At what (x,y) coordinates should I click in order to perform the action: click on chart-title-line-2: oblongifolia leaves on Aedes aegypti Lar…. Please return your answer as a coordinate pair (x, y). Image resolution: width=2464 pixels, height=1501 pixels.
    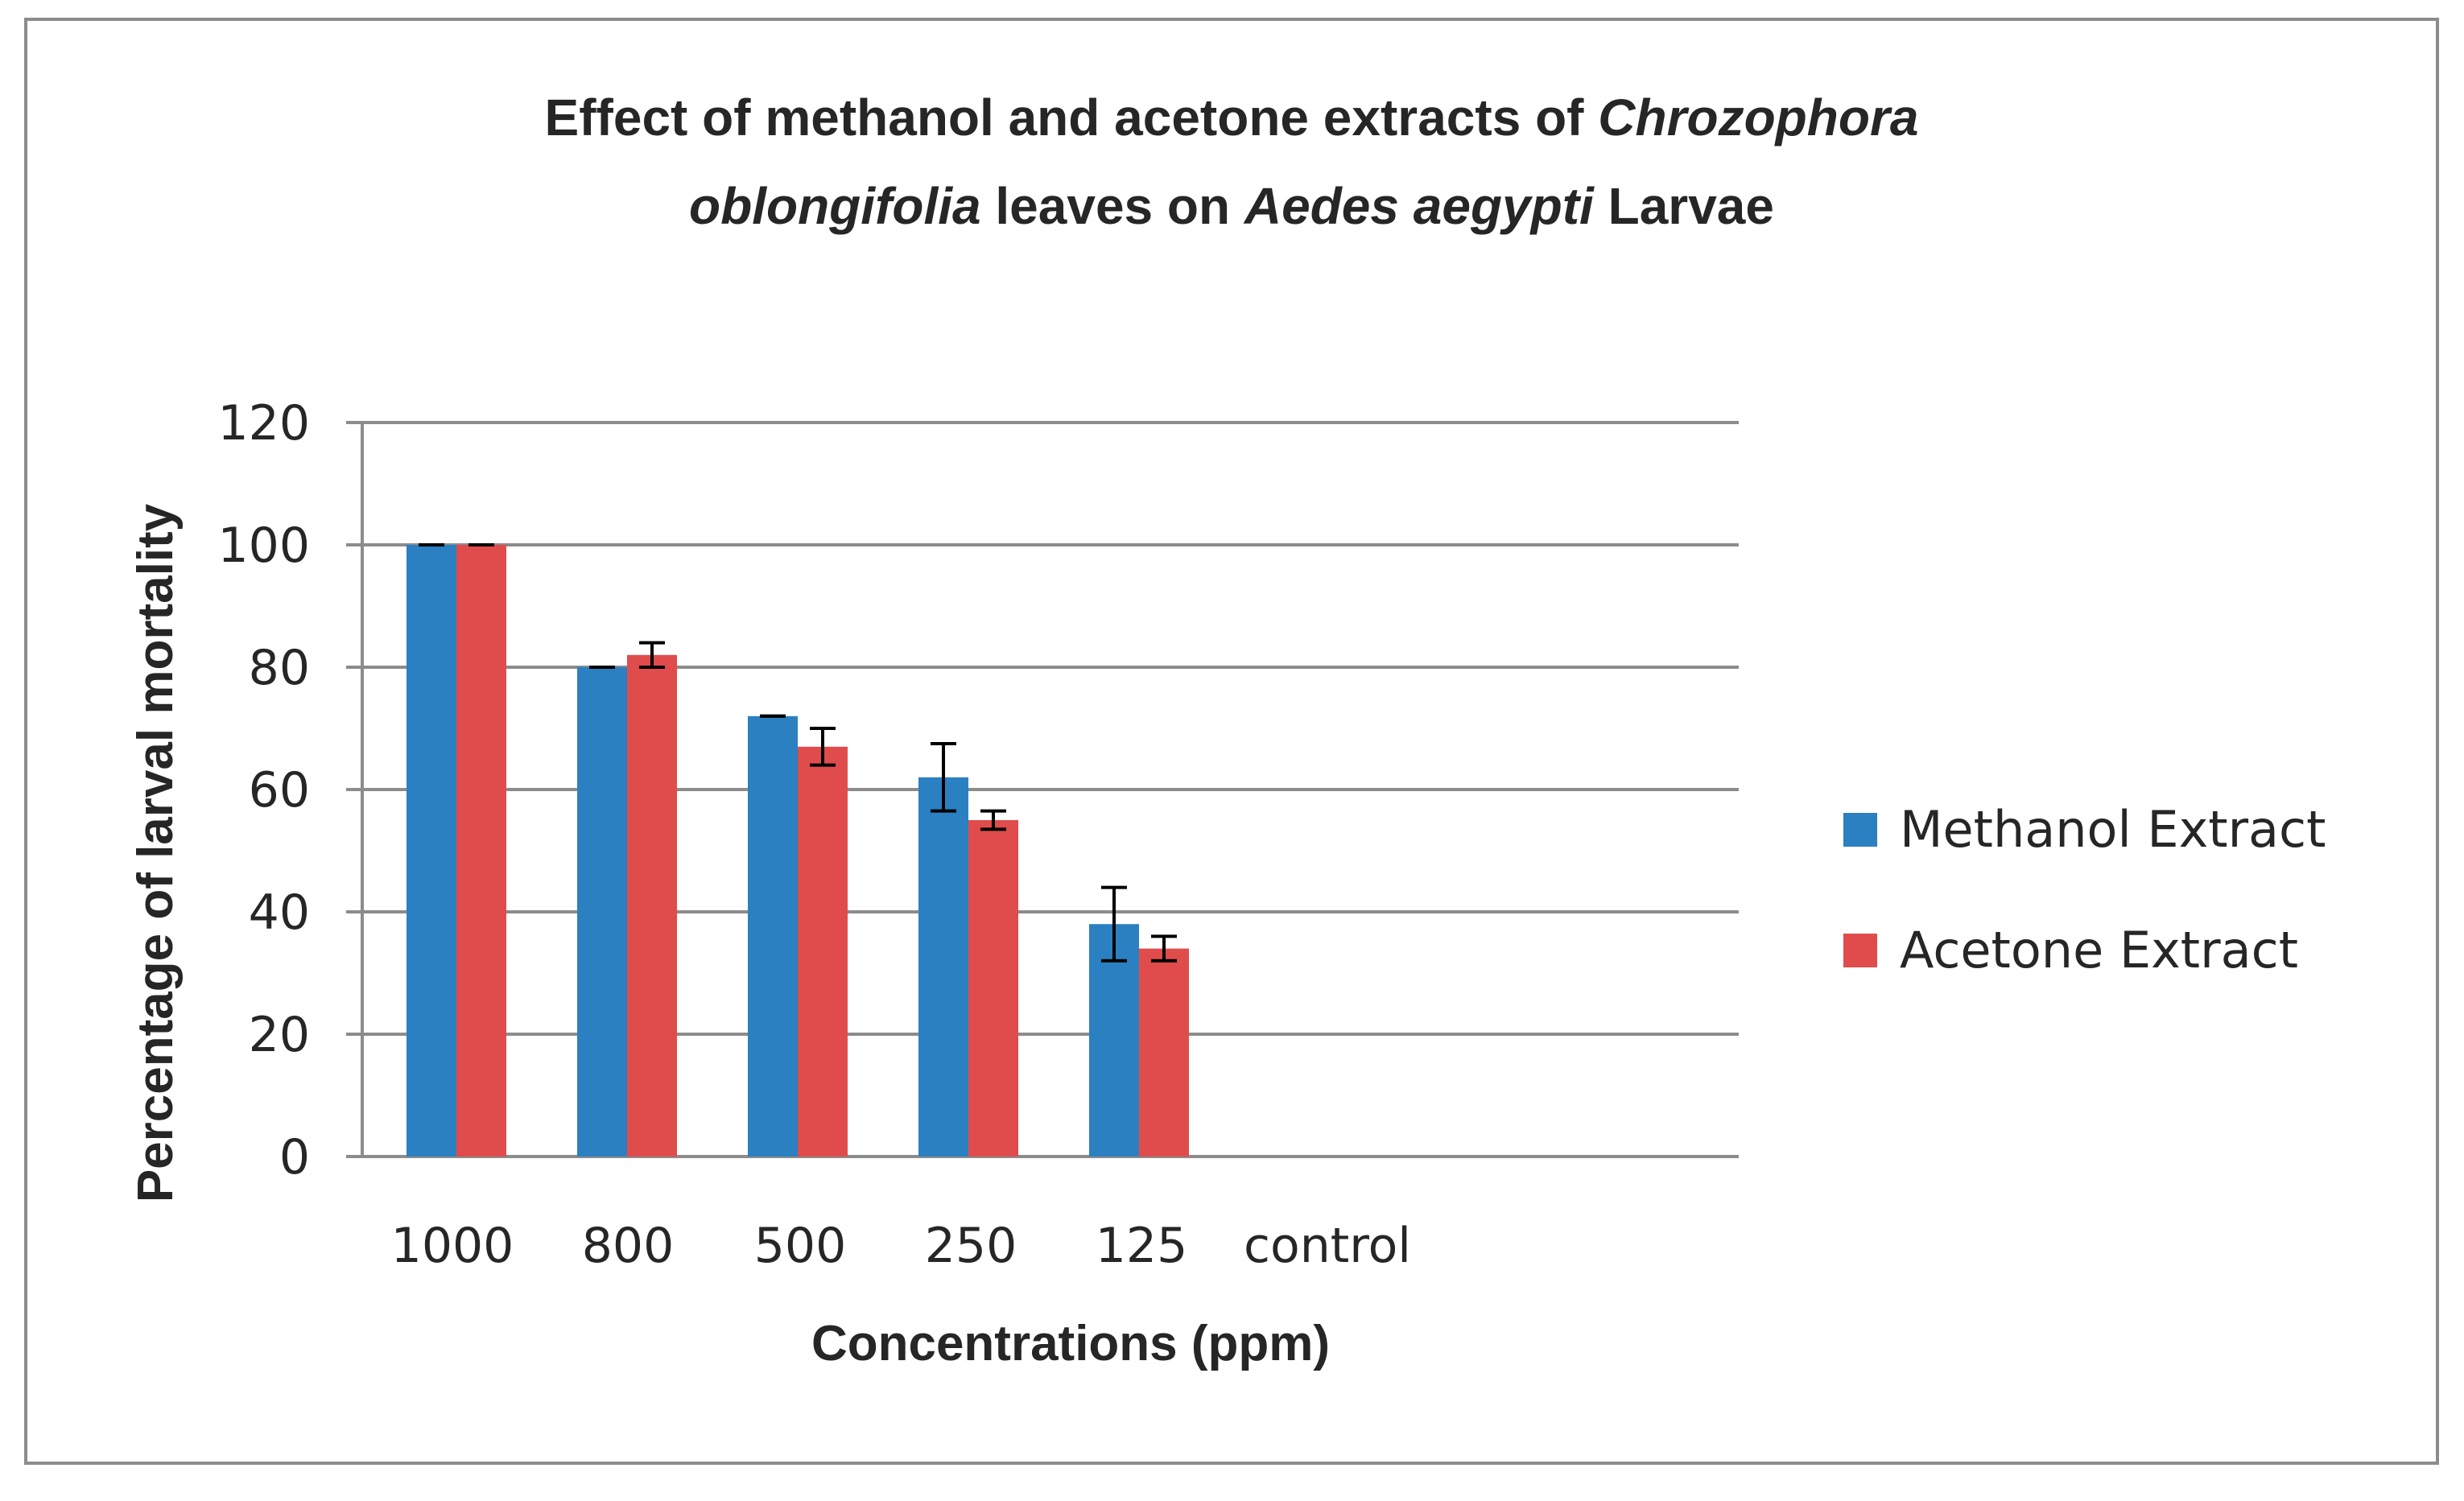
    Looking at the image, I should click on (1231, 206).